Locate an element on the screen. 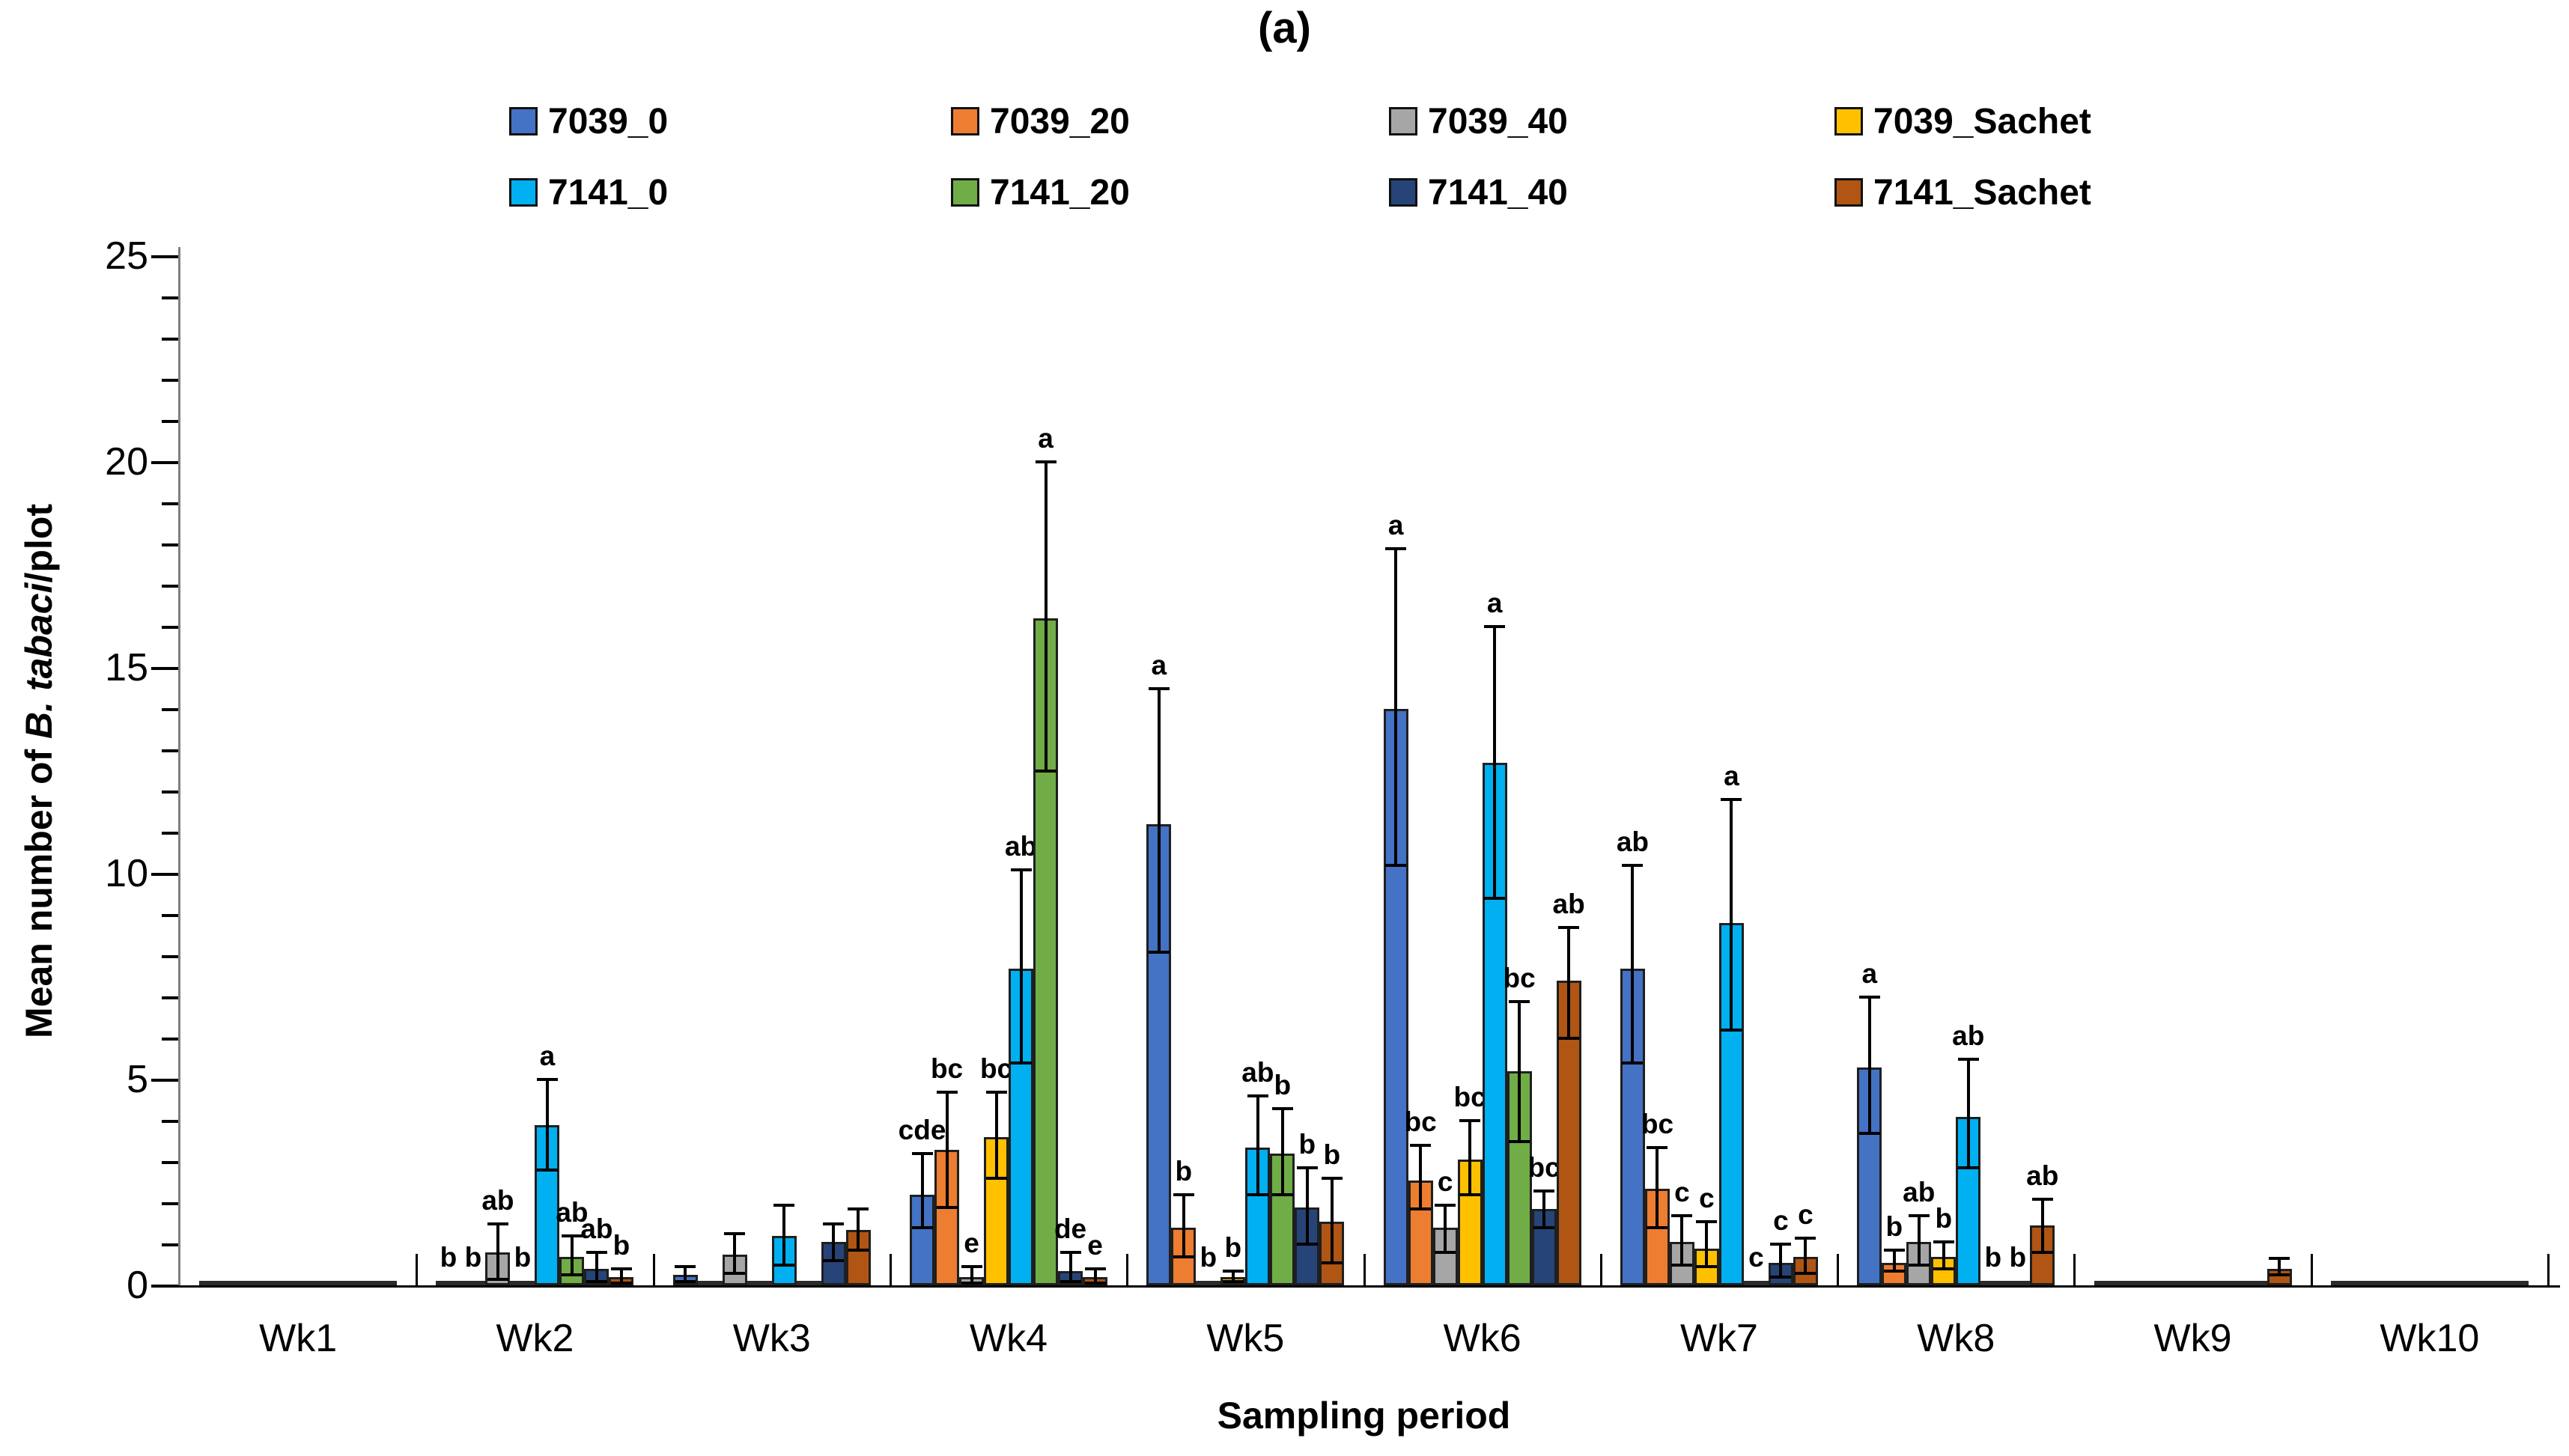 This screenshot has height=1456, width=2569. y-tick-label: 20 is located at coordinates (127, 462).